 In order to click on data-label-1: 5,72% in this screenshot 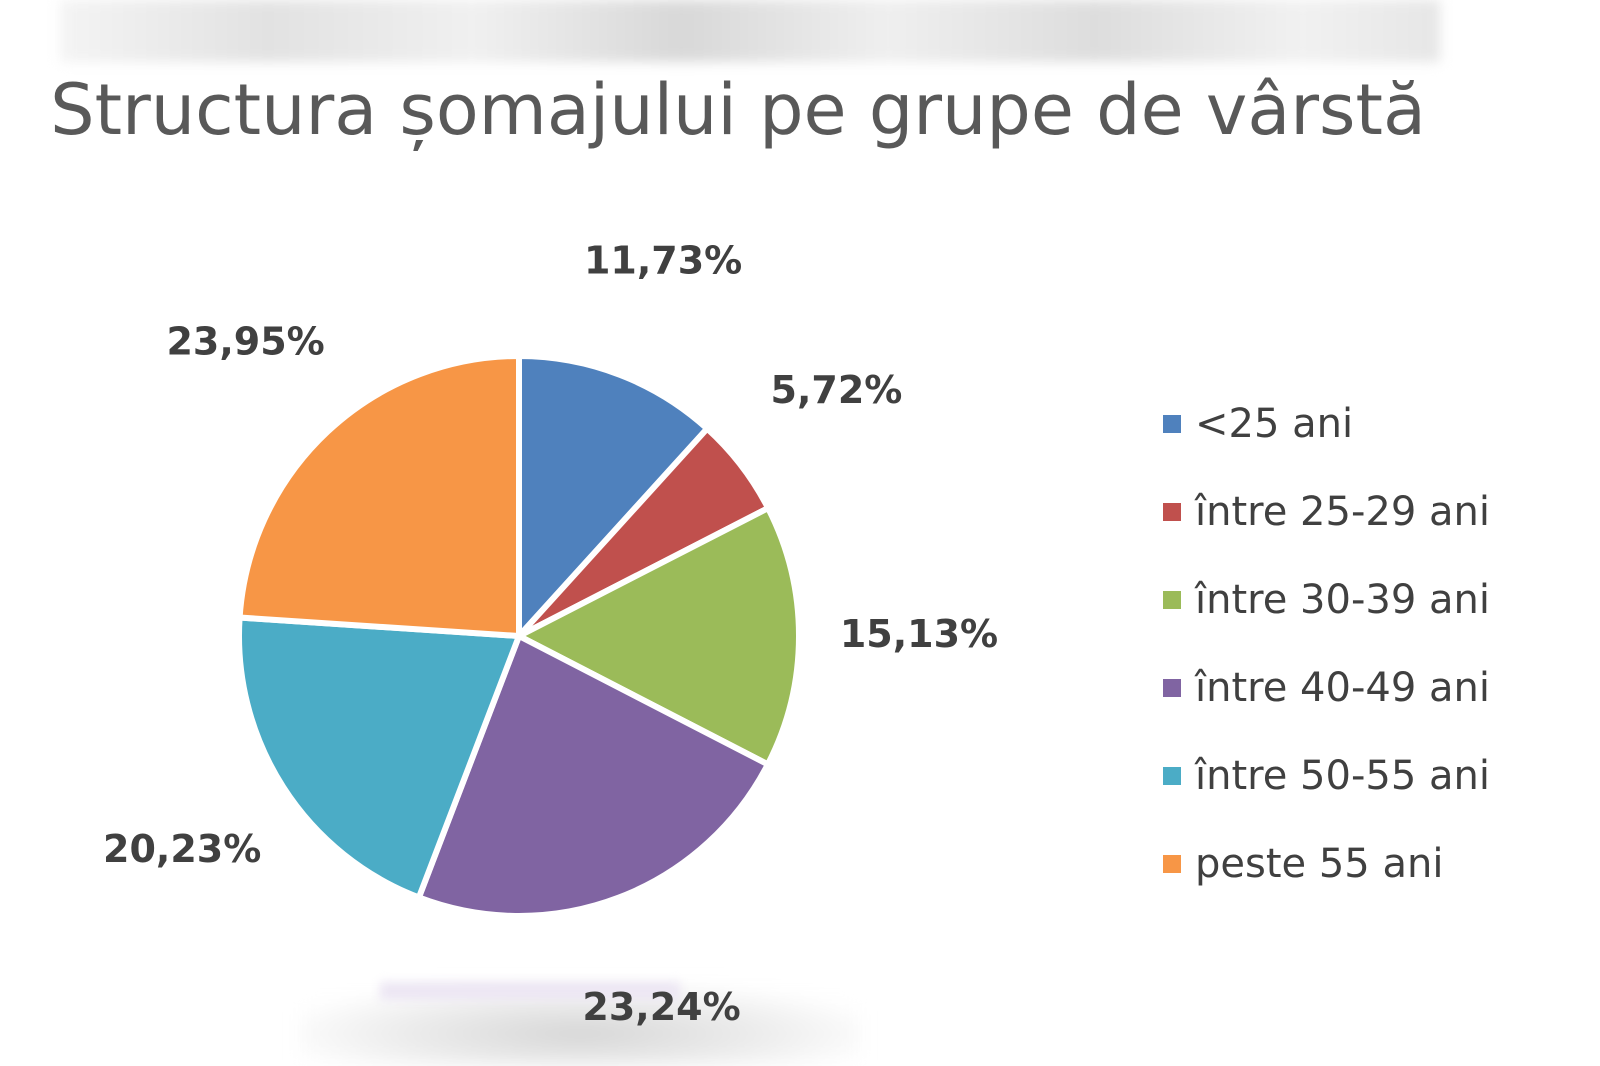, I will do `click(837, 390)`.